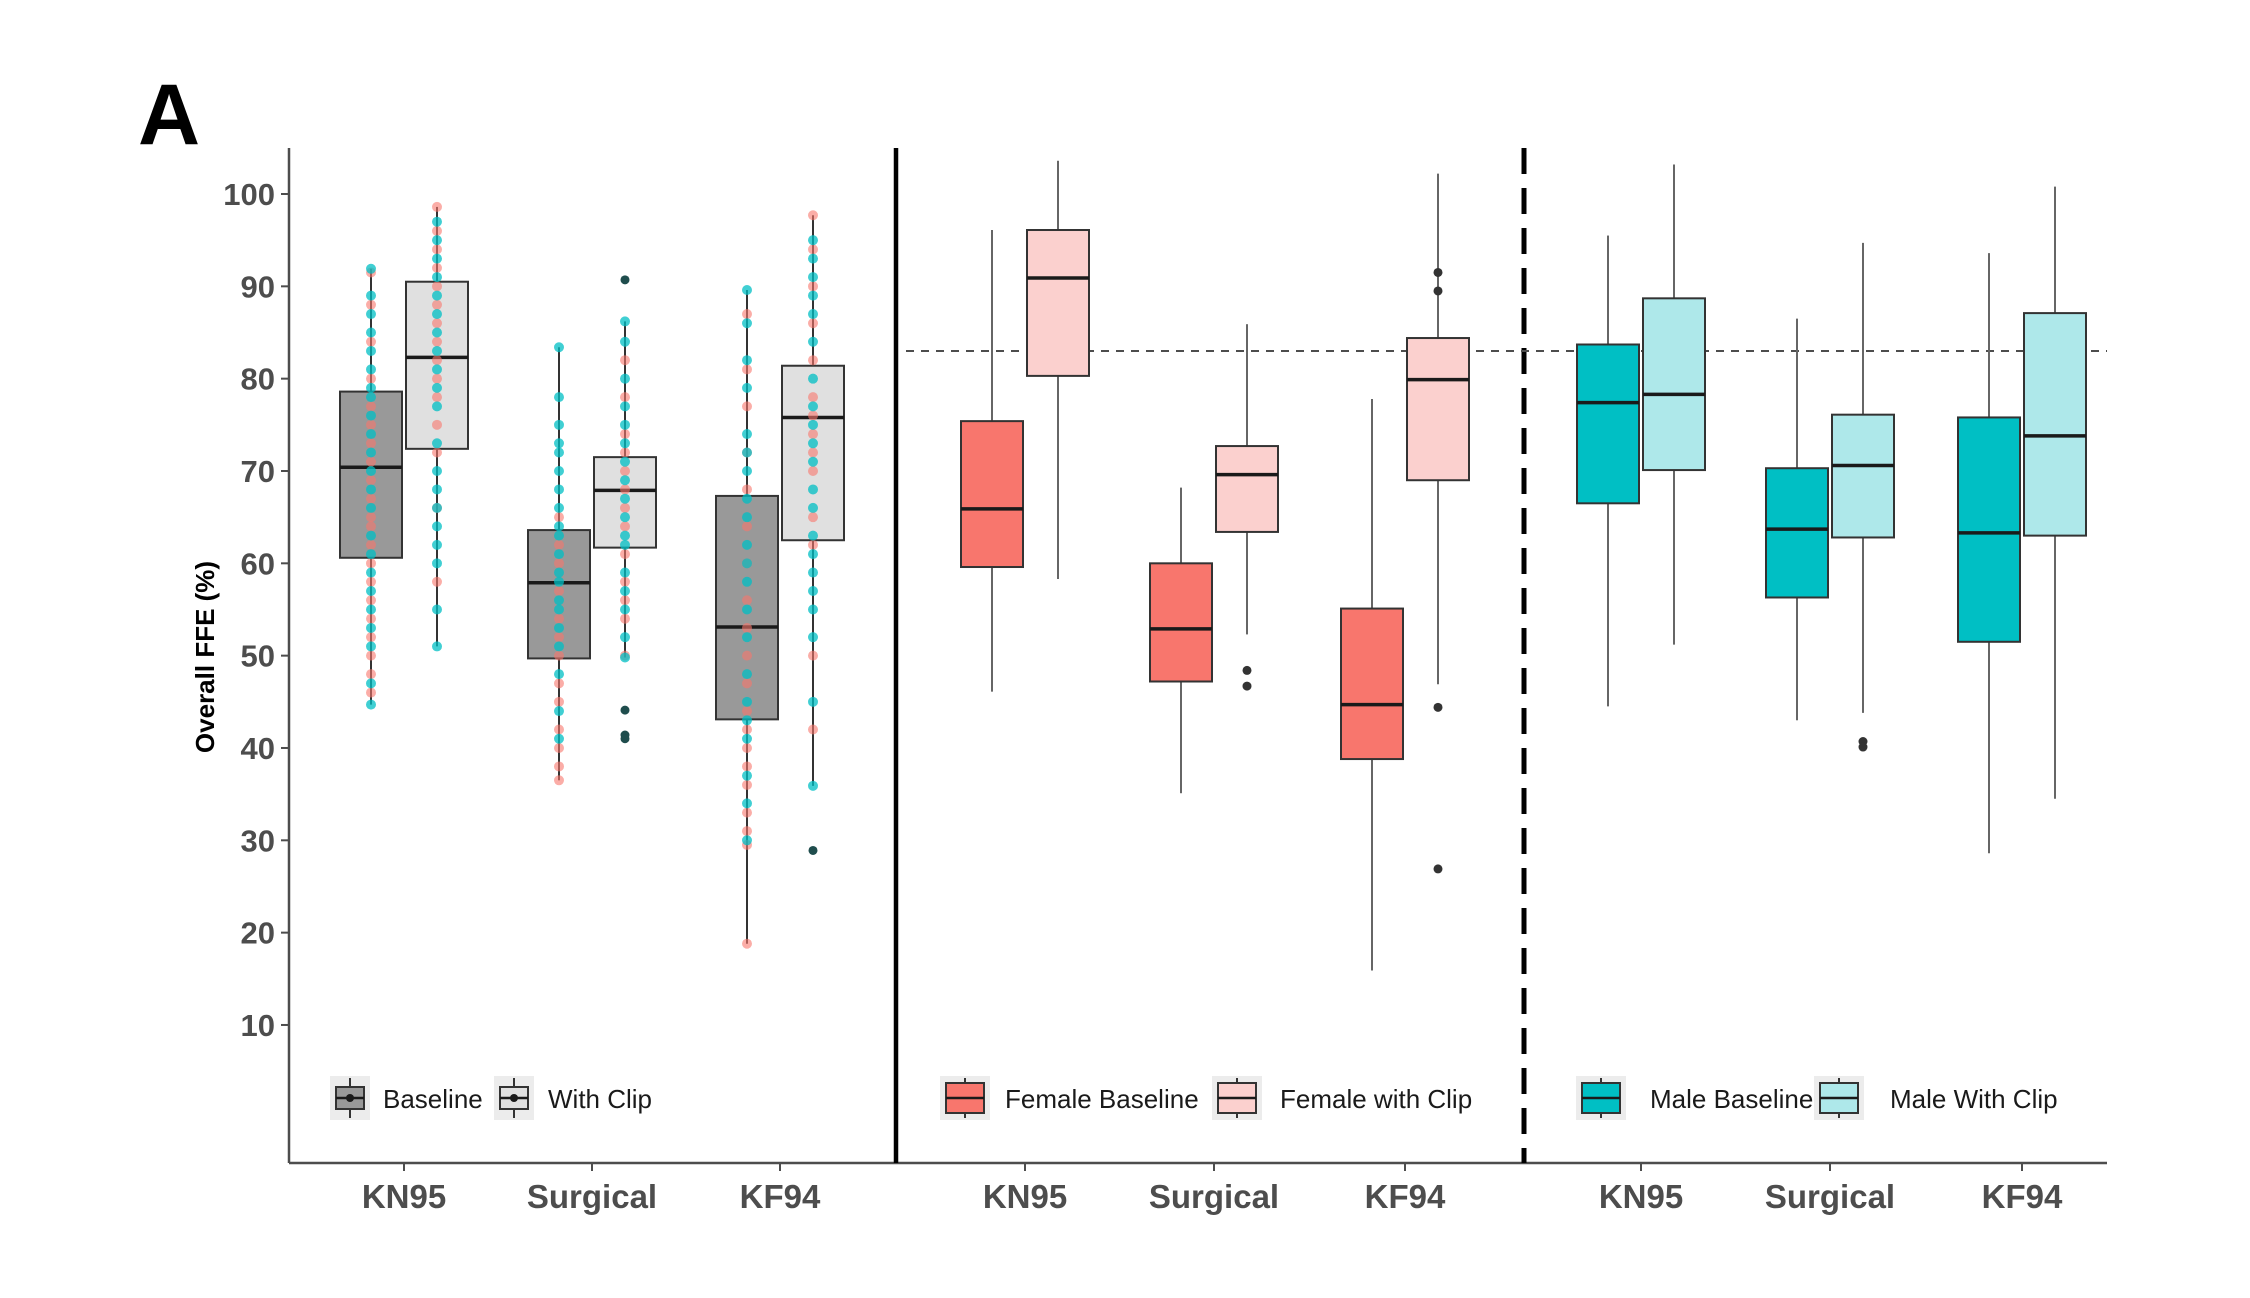 This screenshot has height=1298, width=2250. I want to click on y-tick-label: 30, so click(258, 840).